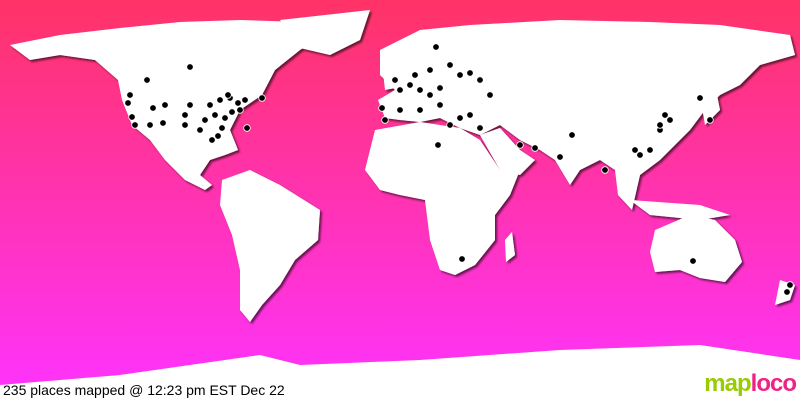  Describe the element at coordinates (389, 79) in the screenshot. I see `uk` at that location.